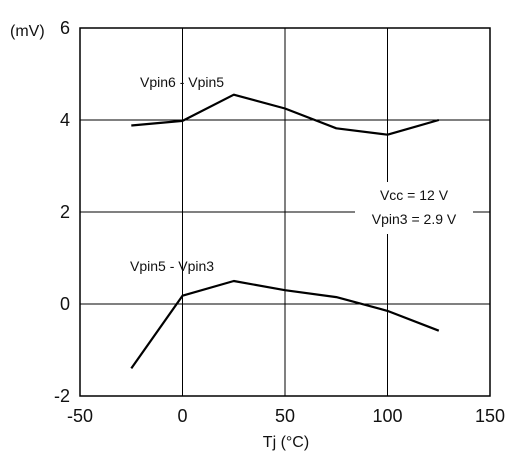 This screenshot has height=457, width=510. I want to click on x-tick-label: -50, so click(80, 416).